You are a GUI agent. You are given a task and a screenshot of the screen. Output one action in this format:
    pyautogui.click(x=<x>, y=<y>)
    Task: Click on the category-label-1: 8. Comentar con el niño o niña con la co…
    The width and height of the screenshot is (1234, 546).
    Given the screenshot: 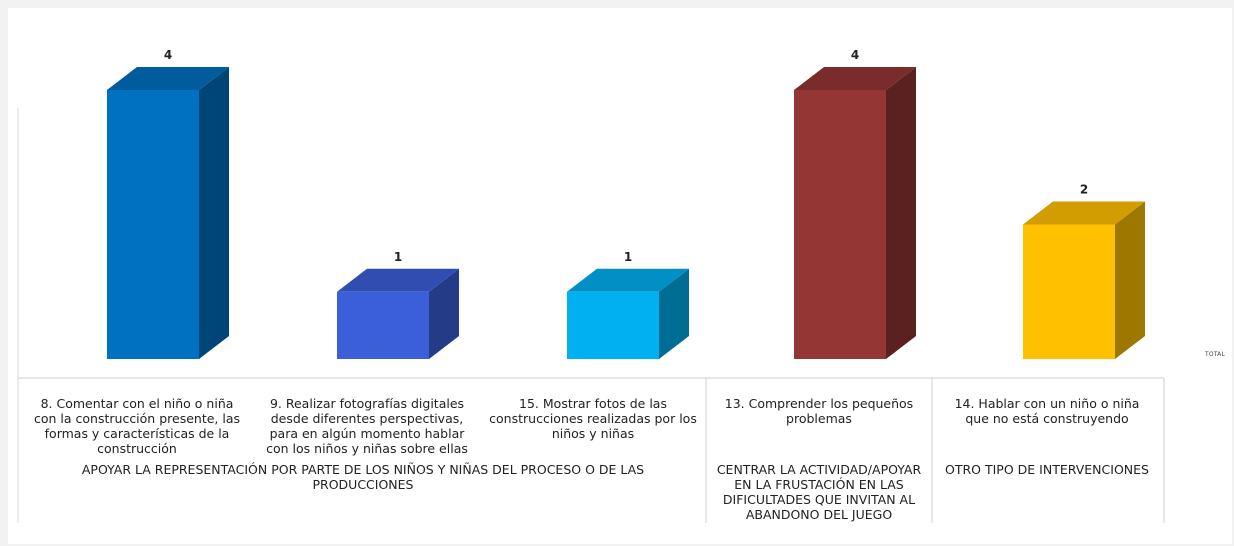 What is the action you would take?
    pyautogui.click(x=137, y=426)
    